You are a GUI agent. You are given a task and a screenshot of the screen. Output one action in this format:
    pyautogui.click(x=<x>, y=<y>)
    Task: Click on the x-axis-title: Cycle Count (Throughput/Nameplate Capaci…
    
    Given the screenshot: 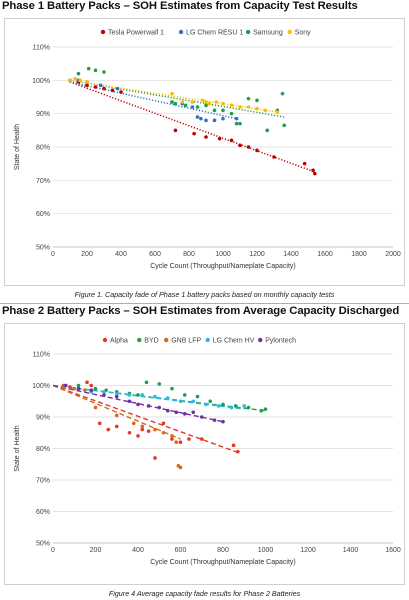 What is the action you would take?
    pyautogui.click(x=223, y=562)
    